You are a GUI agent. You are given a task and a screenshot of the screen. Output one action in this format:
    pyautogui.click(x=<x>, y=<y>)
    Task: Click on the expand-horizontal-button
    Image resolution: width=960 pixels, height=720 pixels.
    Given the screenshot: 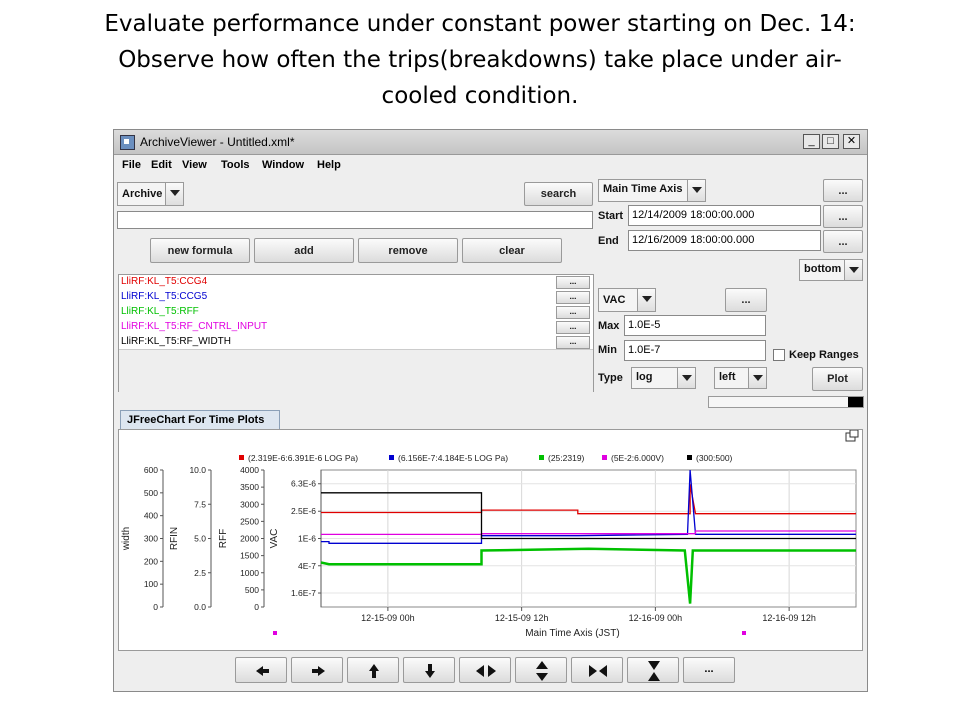 What is the action you would take?
    pyautogui.click(x=485, y=670)
    